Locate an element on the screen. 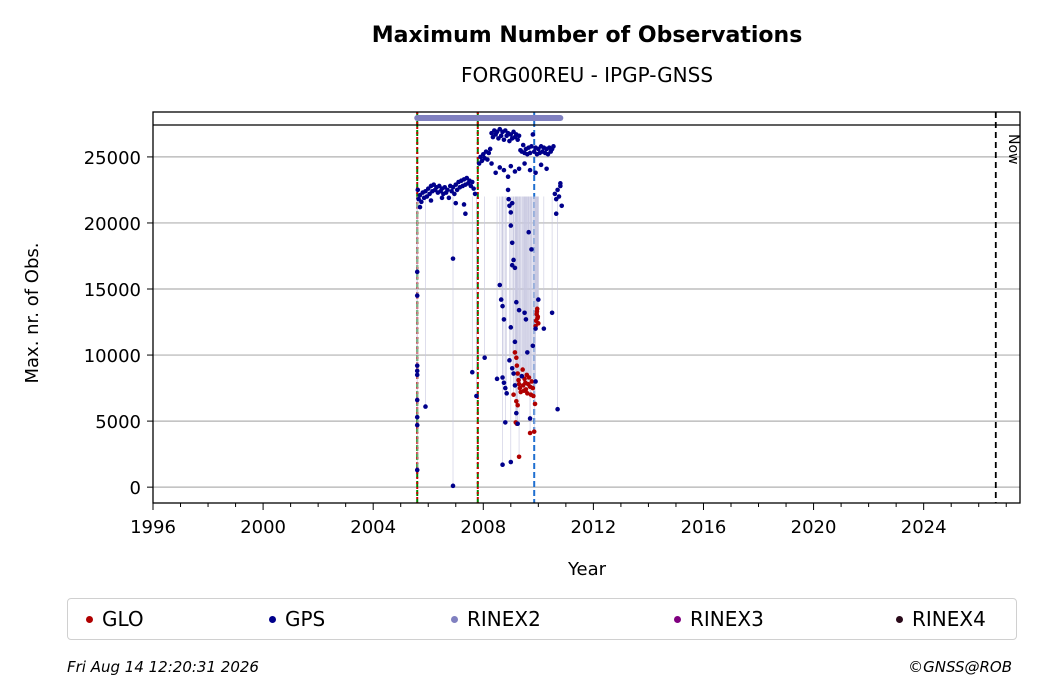 Image resolution: width=1040 pixels, height=699 pixels. y-tick-label: 5000 is located at coordinates (118, 422).